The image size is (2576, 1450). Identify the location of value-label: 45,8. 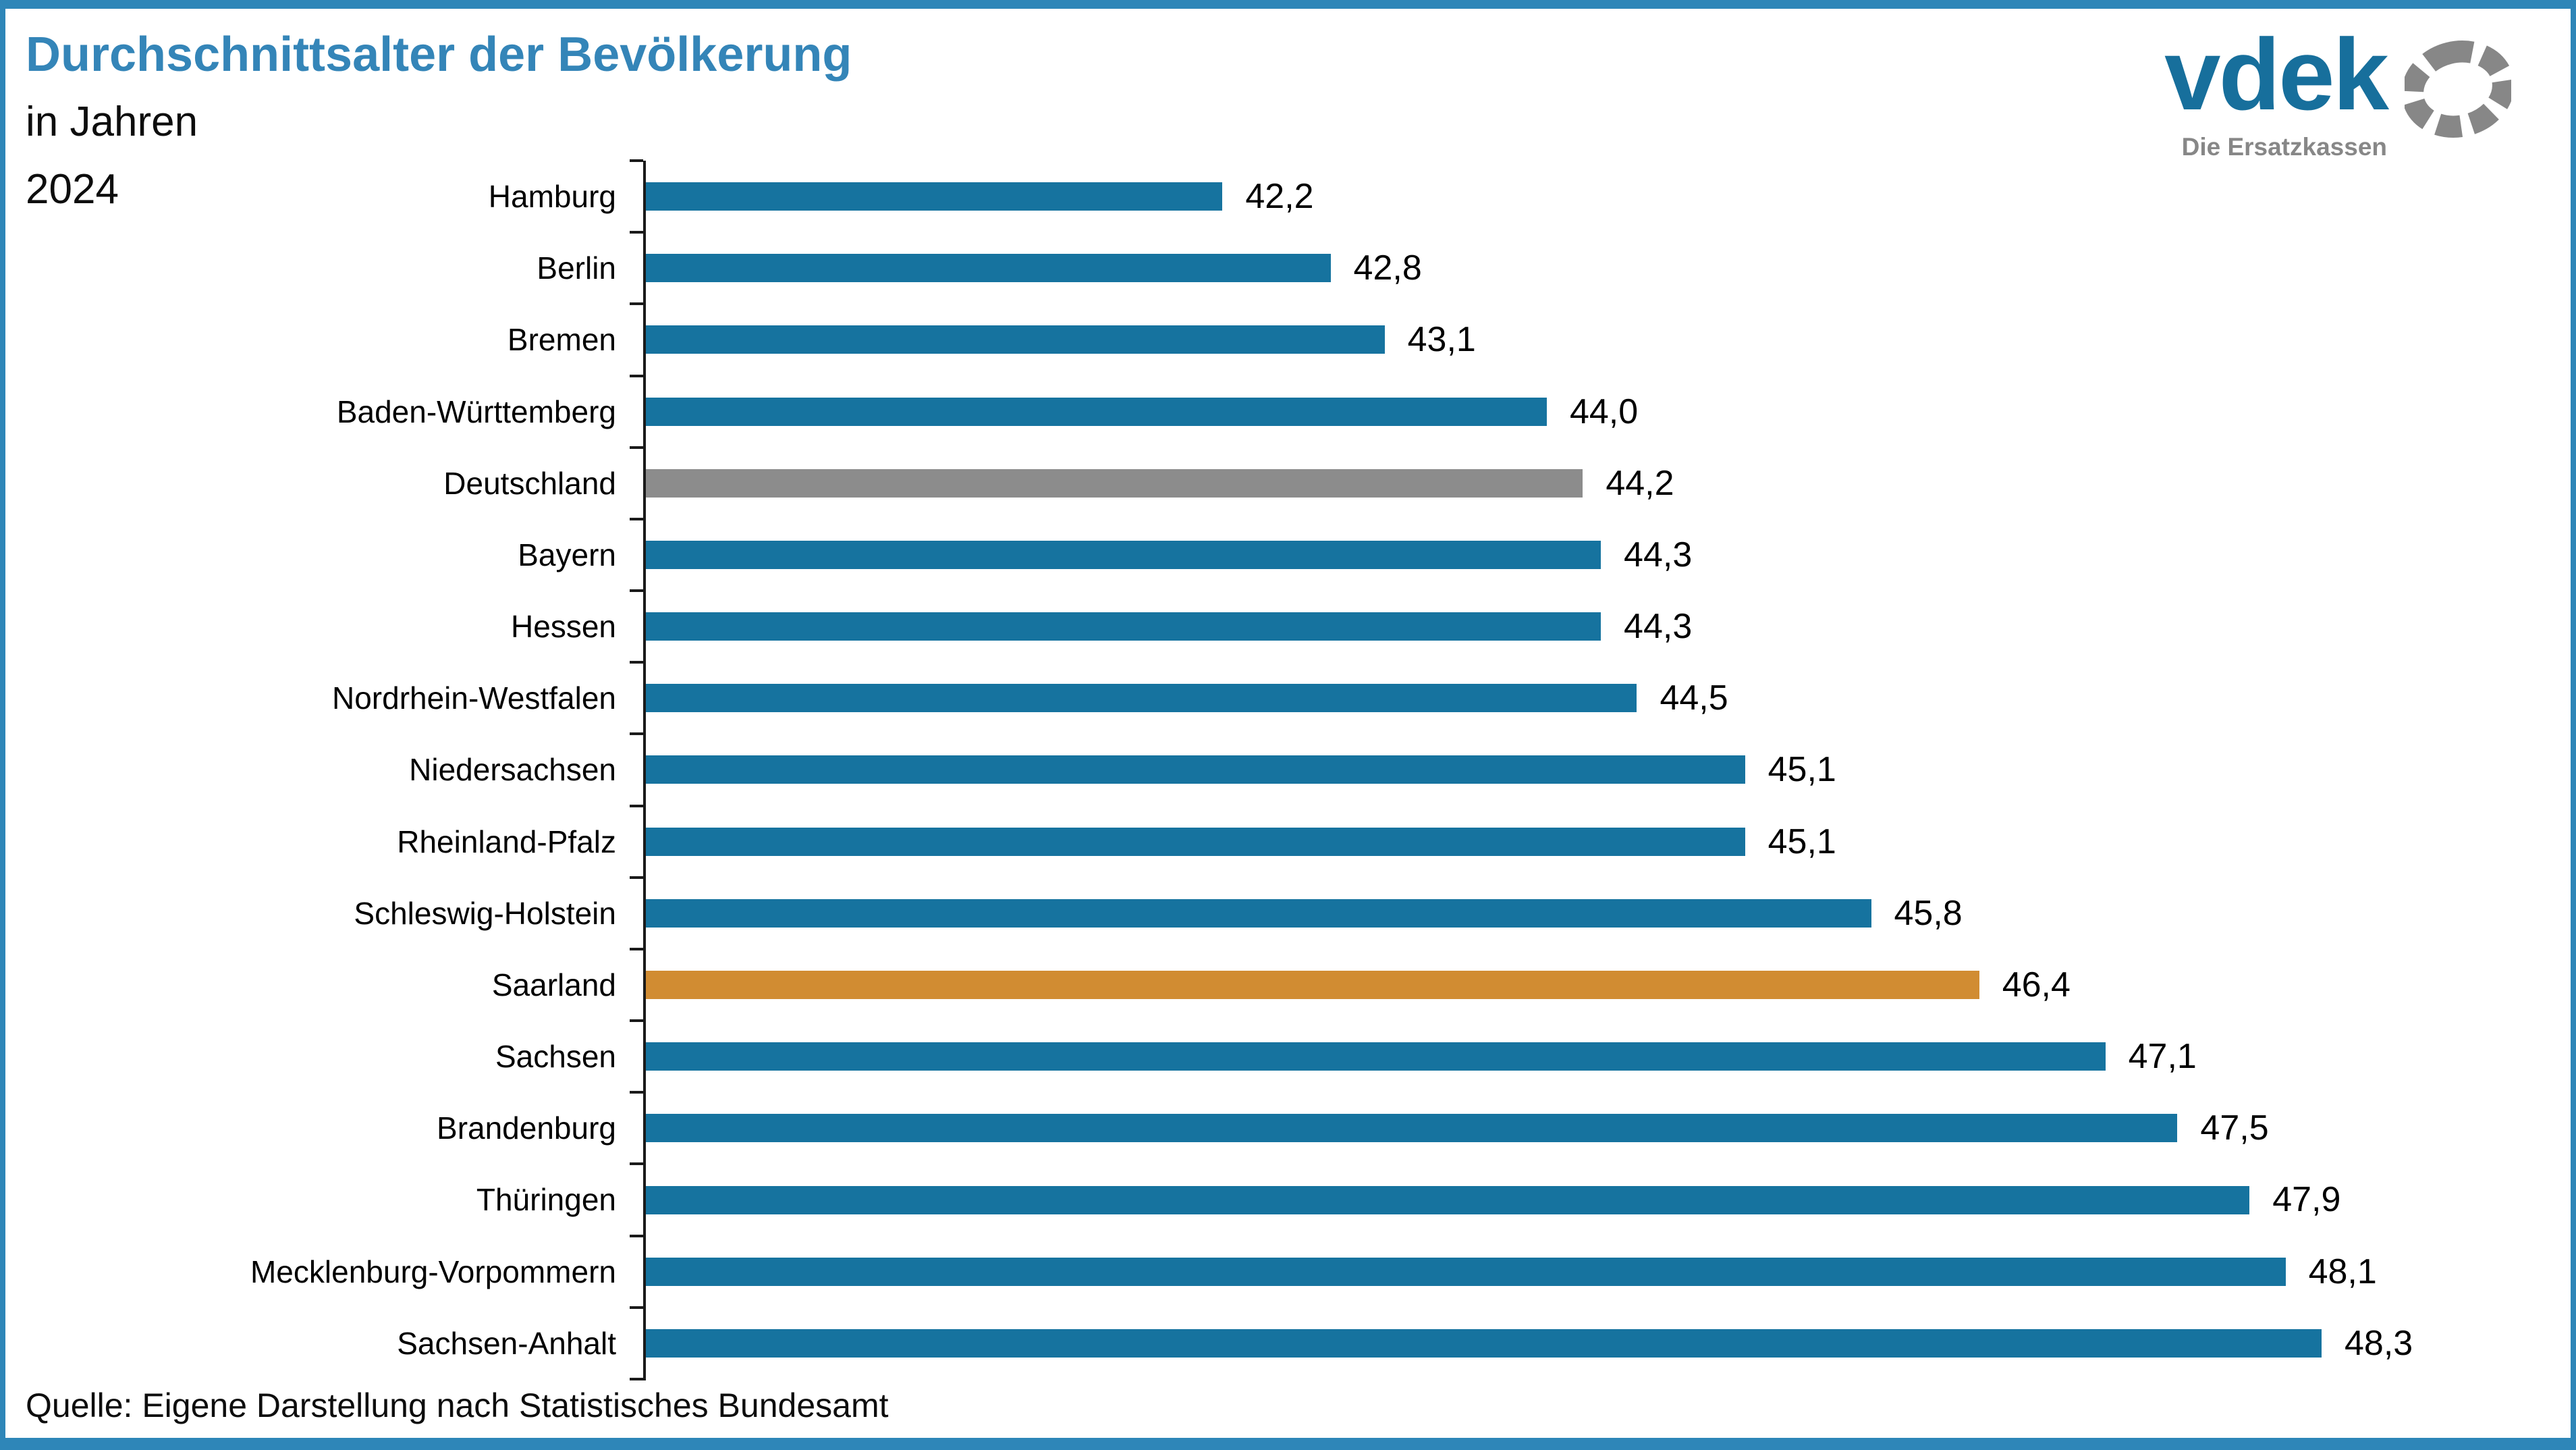
(1928, 913).